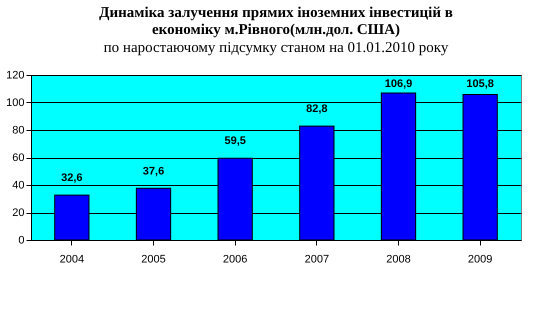  I want to click on y-tick-label: 0, so click(21, 240).